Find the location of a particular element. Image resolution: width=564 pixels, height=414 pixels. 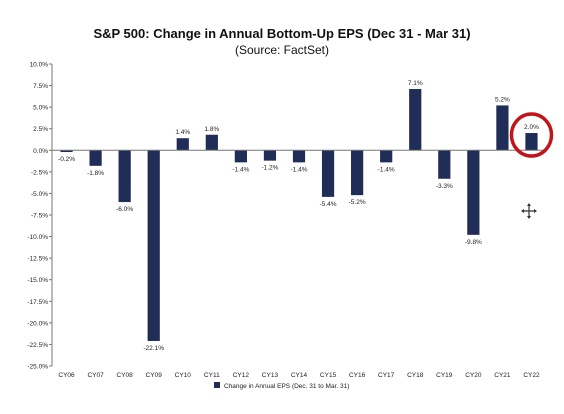

highlight-circle is located at coordinates (531, 135).